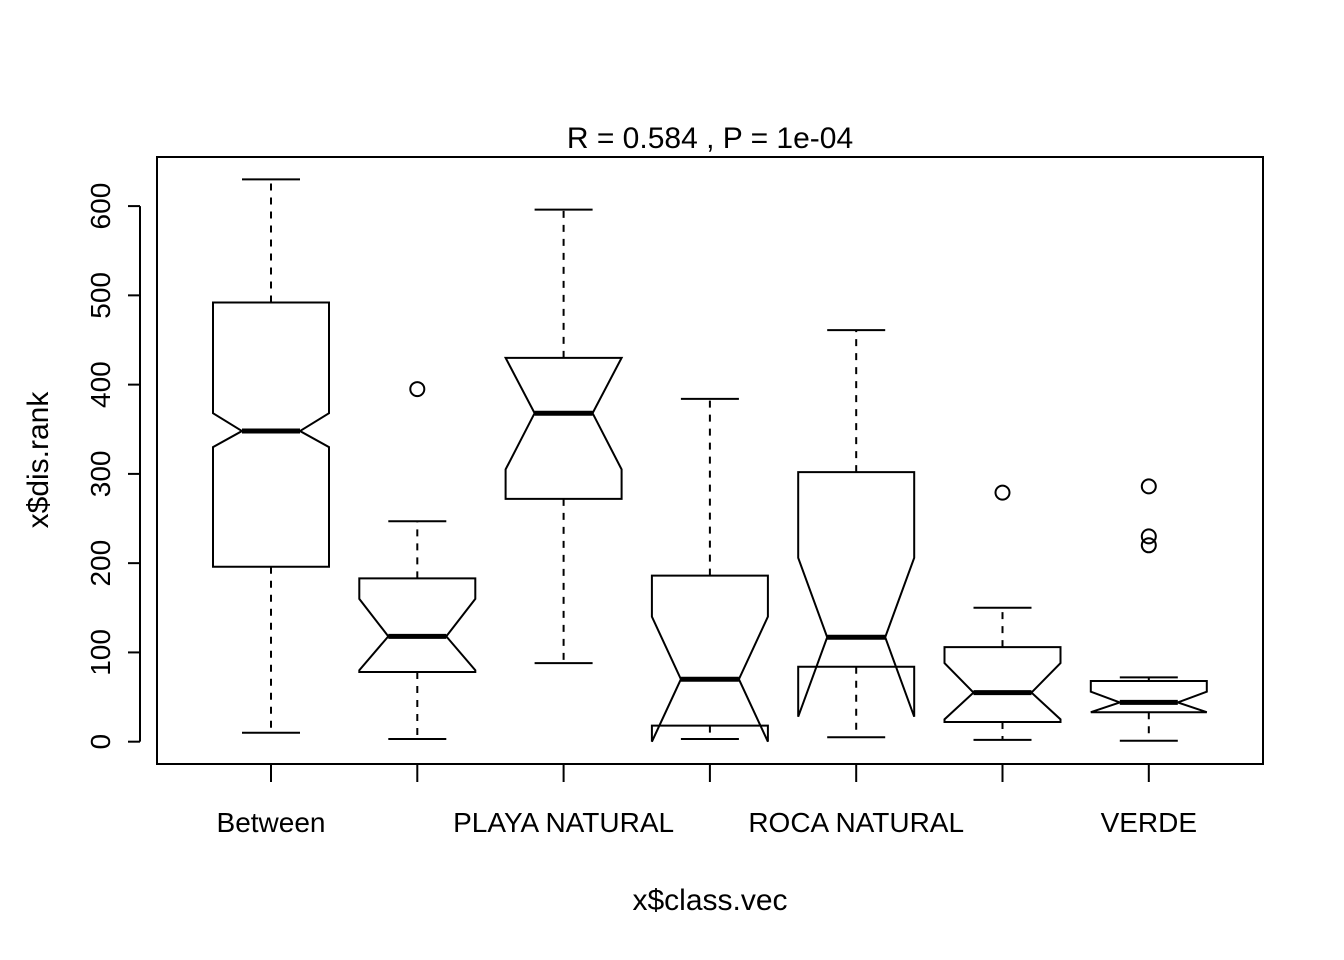 The width and height of the screenshot is (1344, 960). What do you see at coordinates (271, 822) in the screenshot?
I see `x-tick-label: Between` at bounding box center [271, 822].